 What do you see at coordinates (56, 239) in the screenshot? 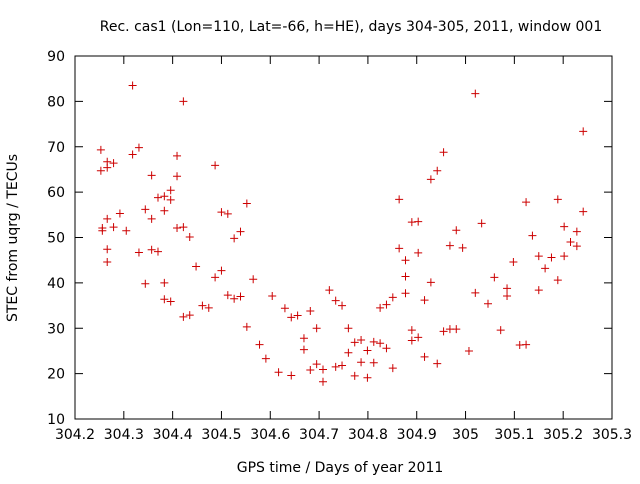
I see `y-tick-label: 50` at bounding box center [56, 239].